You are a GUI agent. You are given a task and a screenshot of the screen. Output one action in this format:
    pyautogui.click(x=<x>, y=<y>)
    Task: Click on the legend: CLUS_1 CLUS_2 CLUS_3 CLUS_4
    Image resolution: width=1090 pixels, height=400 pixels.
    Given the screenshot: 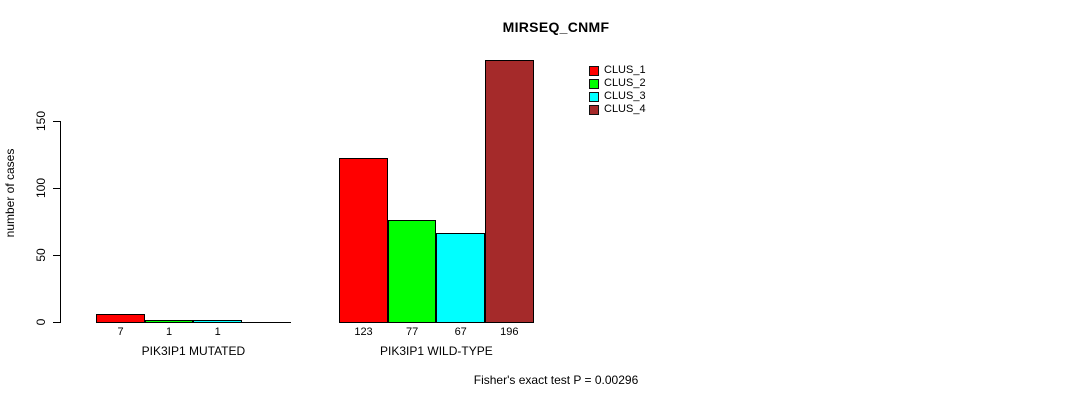 What is the action you would take?
    pyautogui.click(x=617, y=90)
    